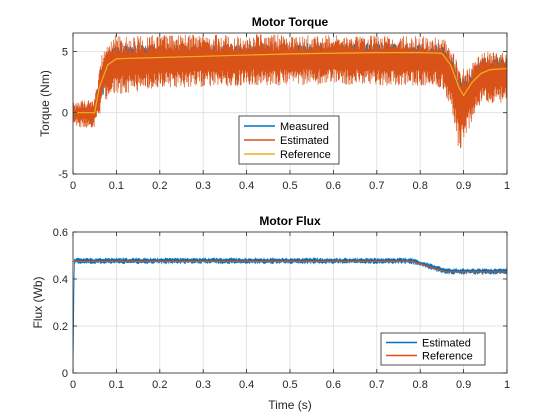 The height and width of the screenshot is (420, 560). What do you see at coordinates (507, 186) in the screenshot?
I see `torque-xtick-label: 1` at bounding box center [507, 186].